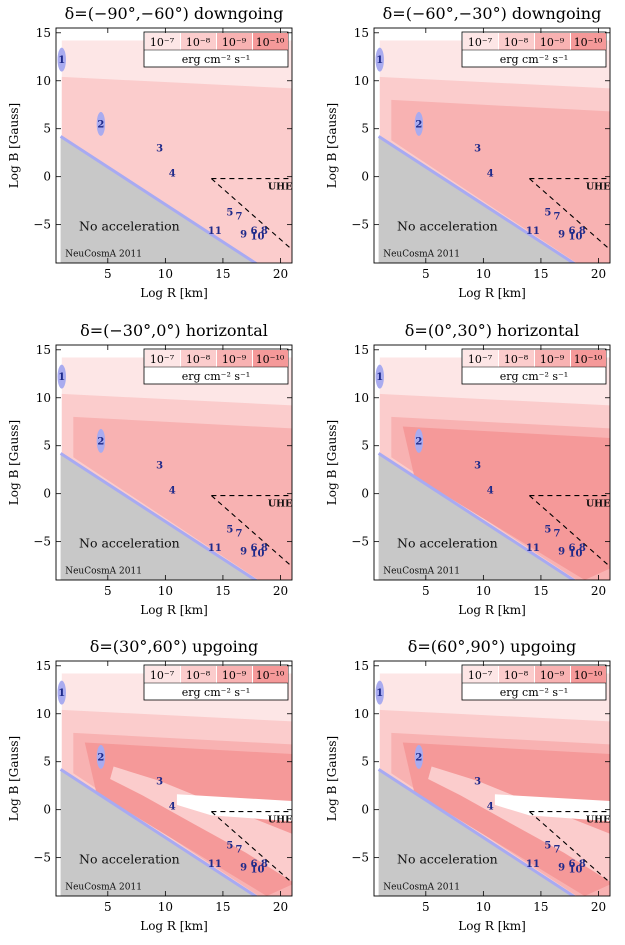  I want to click on source-label-7: 7, so click(239, 534).